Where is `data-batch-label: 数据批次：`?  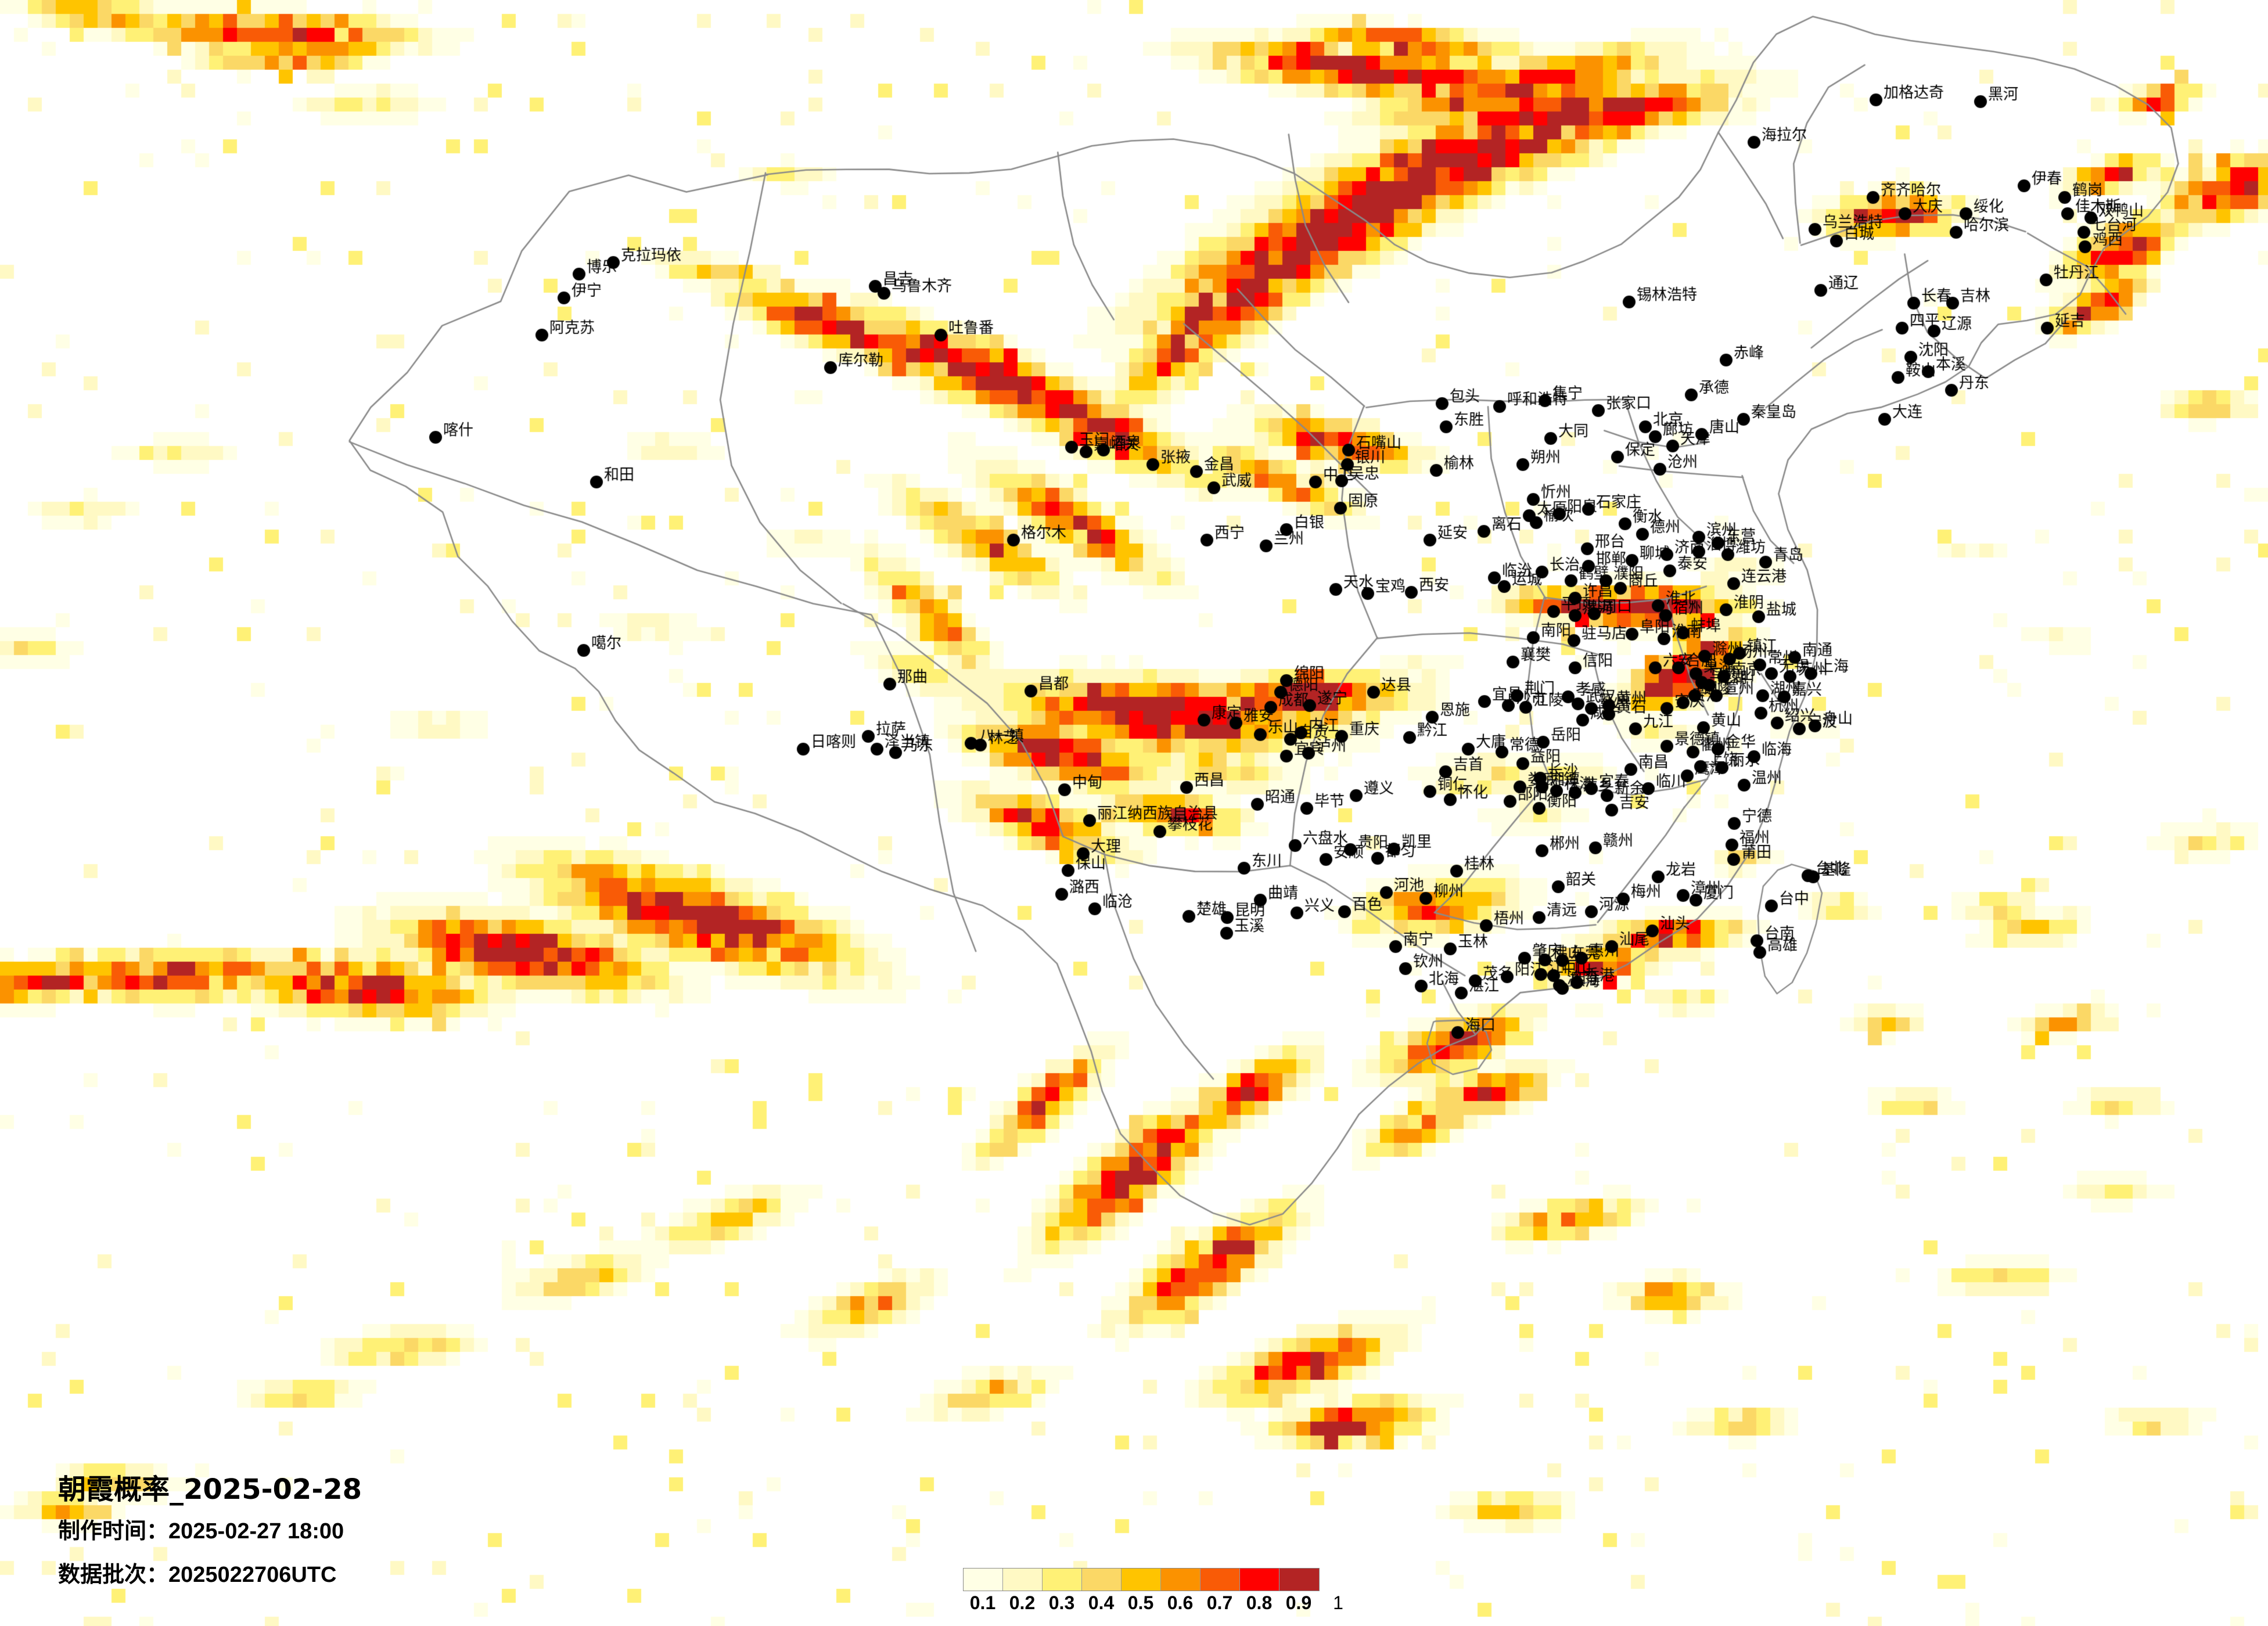 data-batch-label: 数据批次： is located at coordinates (113, 1574).